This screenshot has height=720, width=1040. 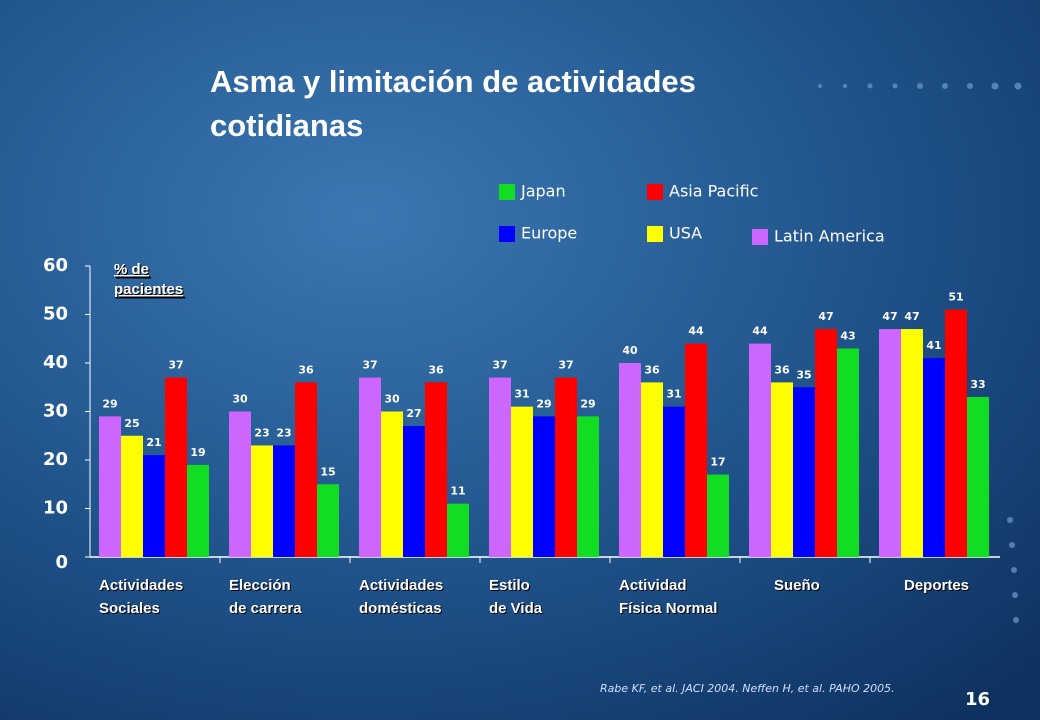 What do you see at coordinates (717, 462) in the screenshot?
I see `value-label: 17` at bounding box center [717, 462].